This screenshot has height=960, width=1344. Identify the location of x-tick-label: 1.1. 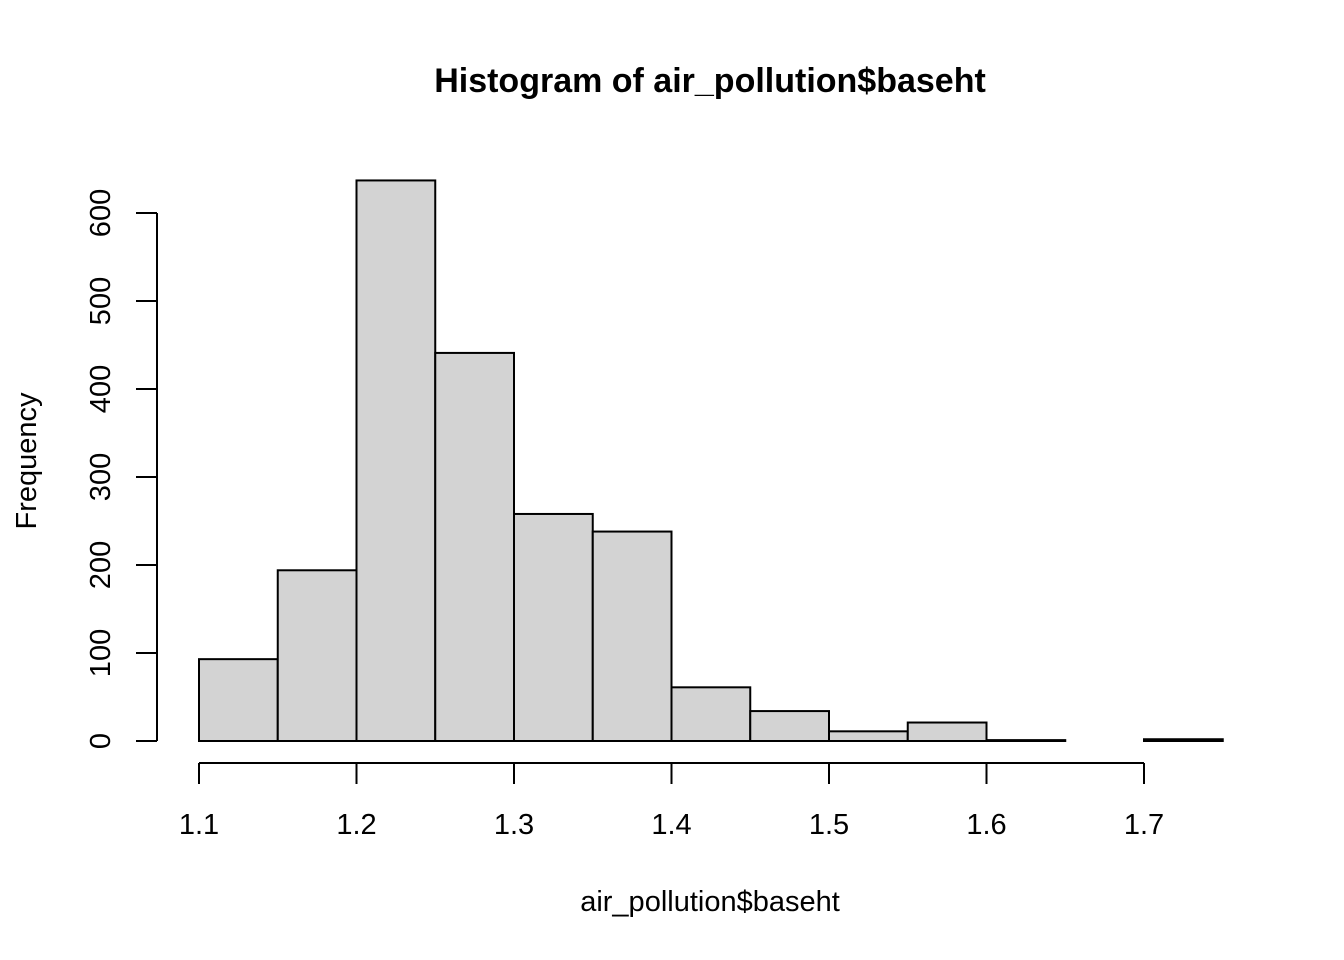
(199, 825).